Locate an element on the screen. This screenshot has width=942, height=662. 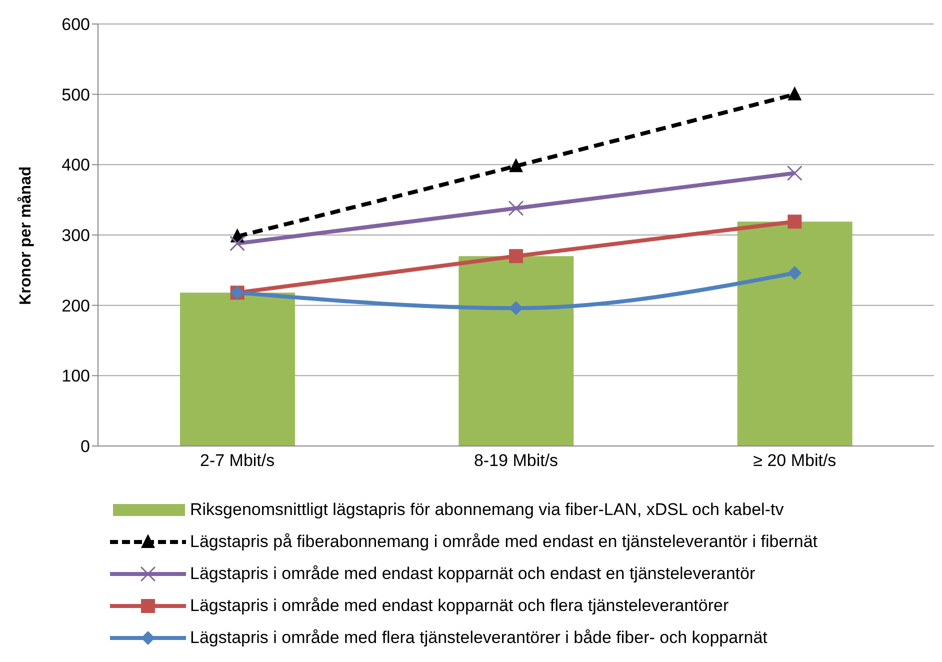
legend-label: Lägstapris på fiberabonnemang i område med endast en tjänsteleverantör i fibernät is located at coordinates (504, 542).